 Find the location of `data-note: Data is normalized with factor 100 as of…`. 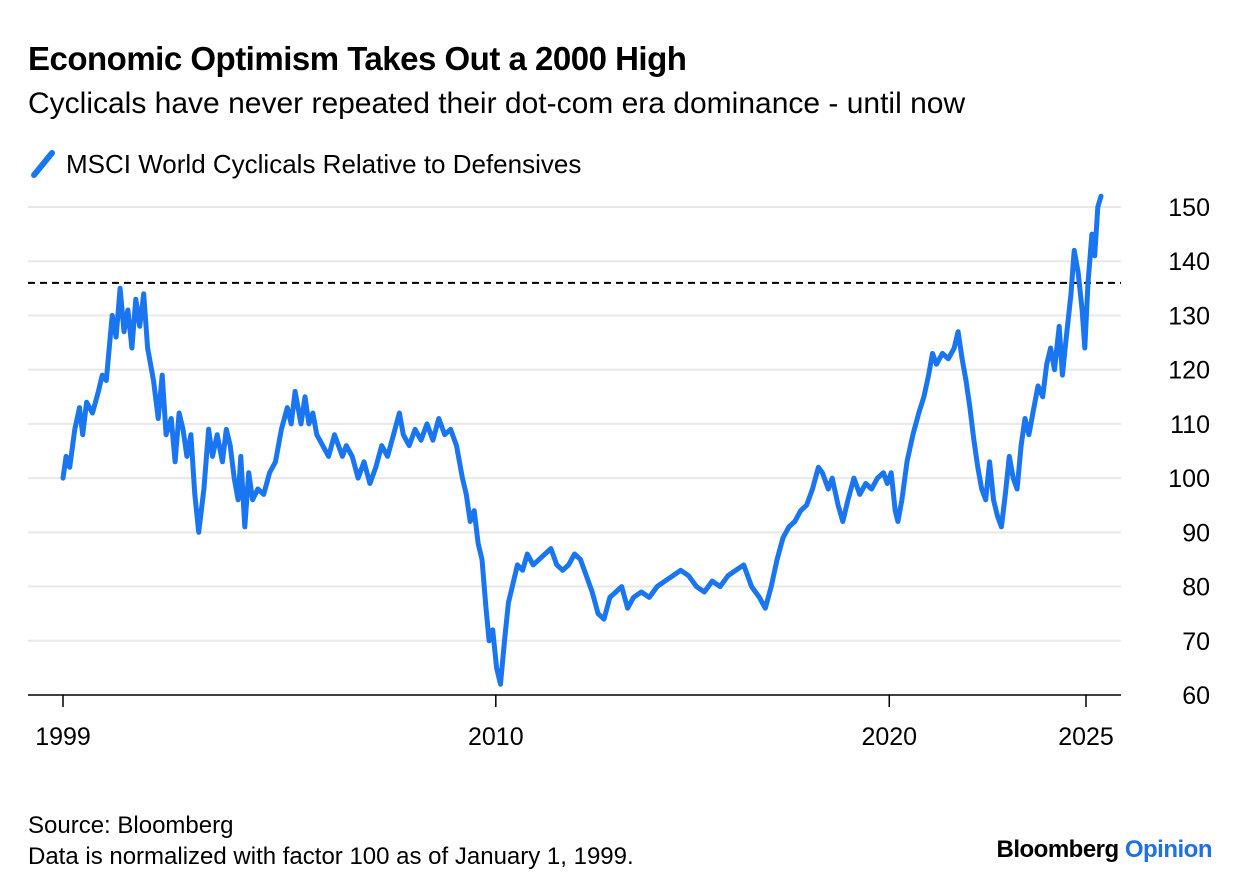

data-note: Data is normalized with factor 100 as of… is located at coordinates (331, 856).